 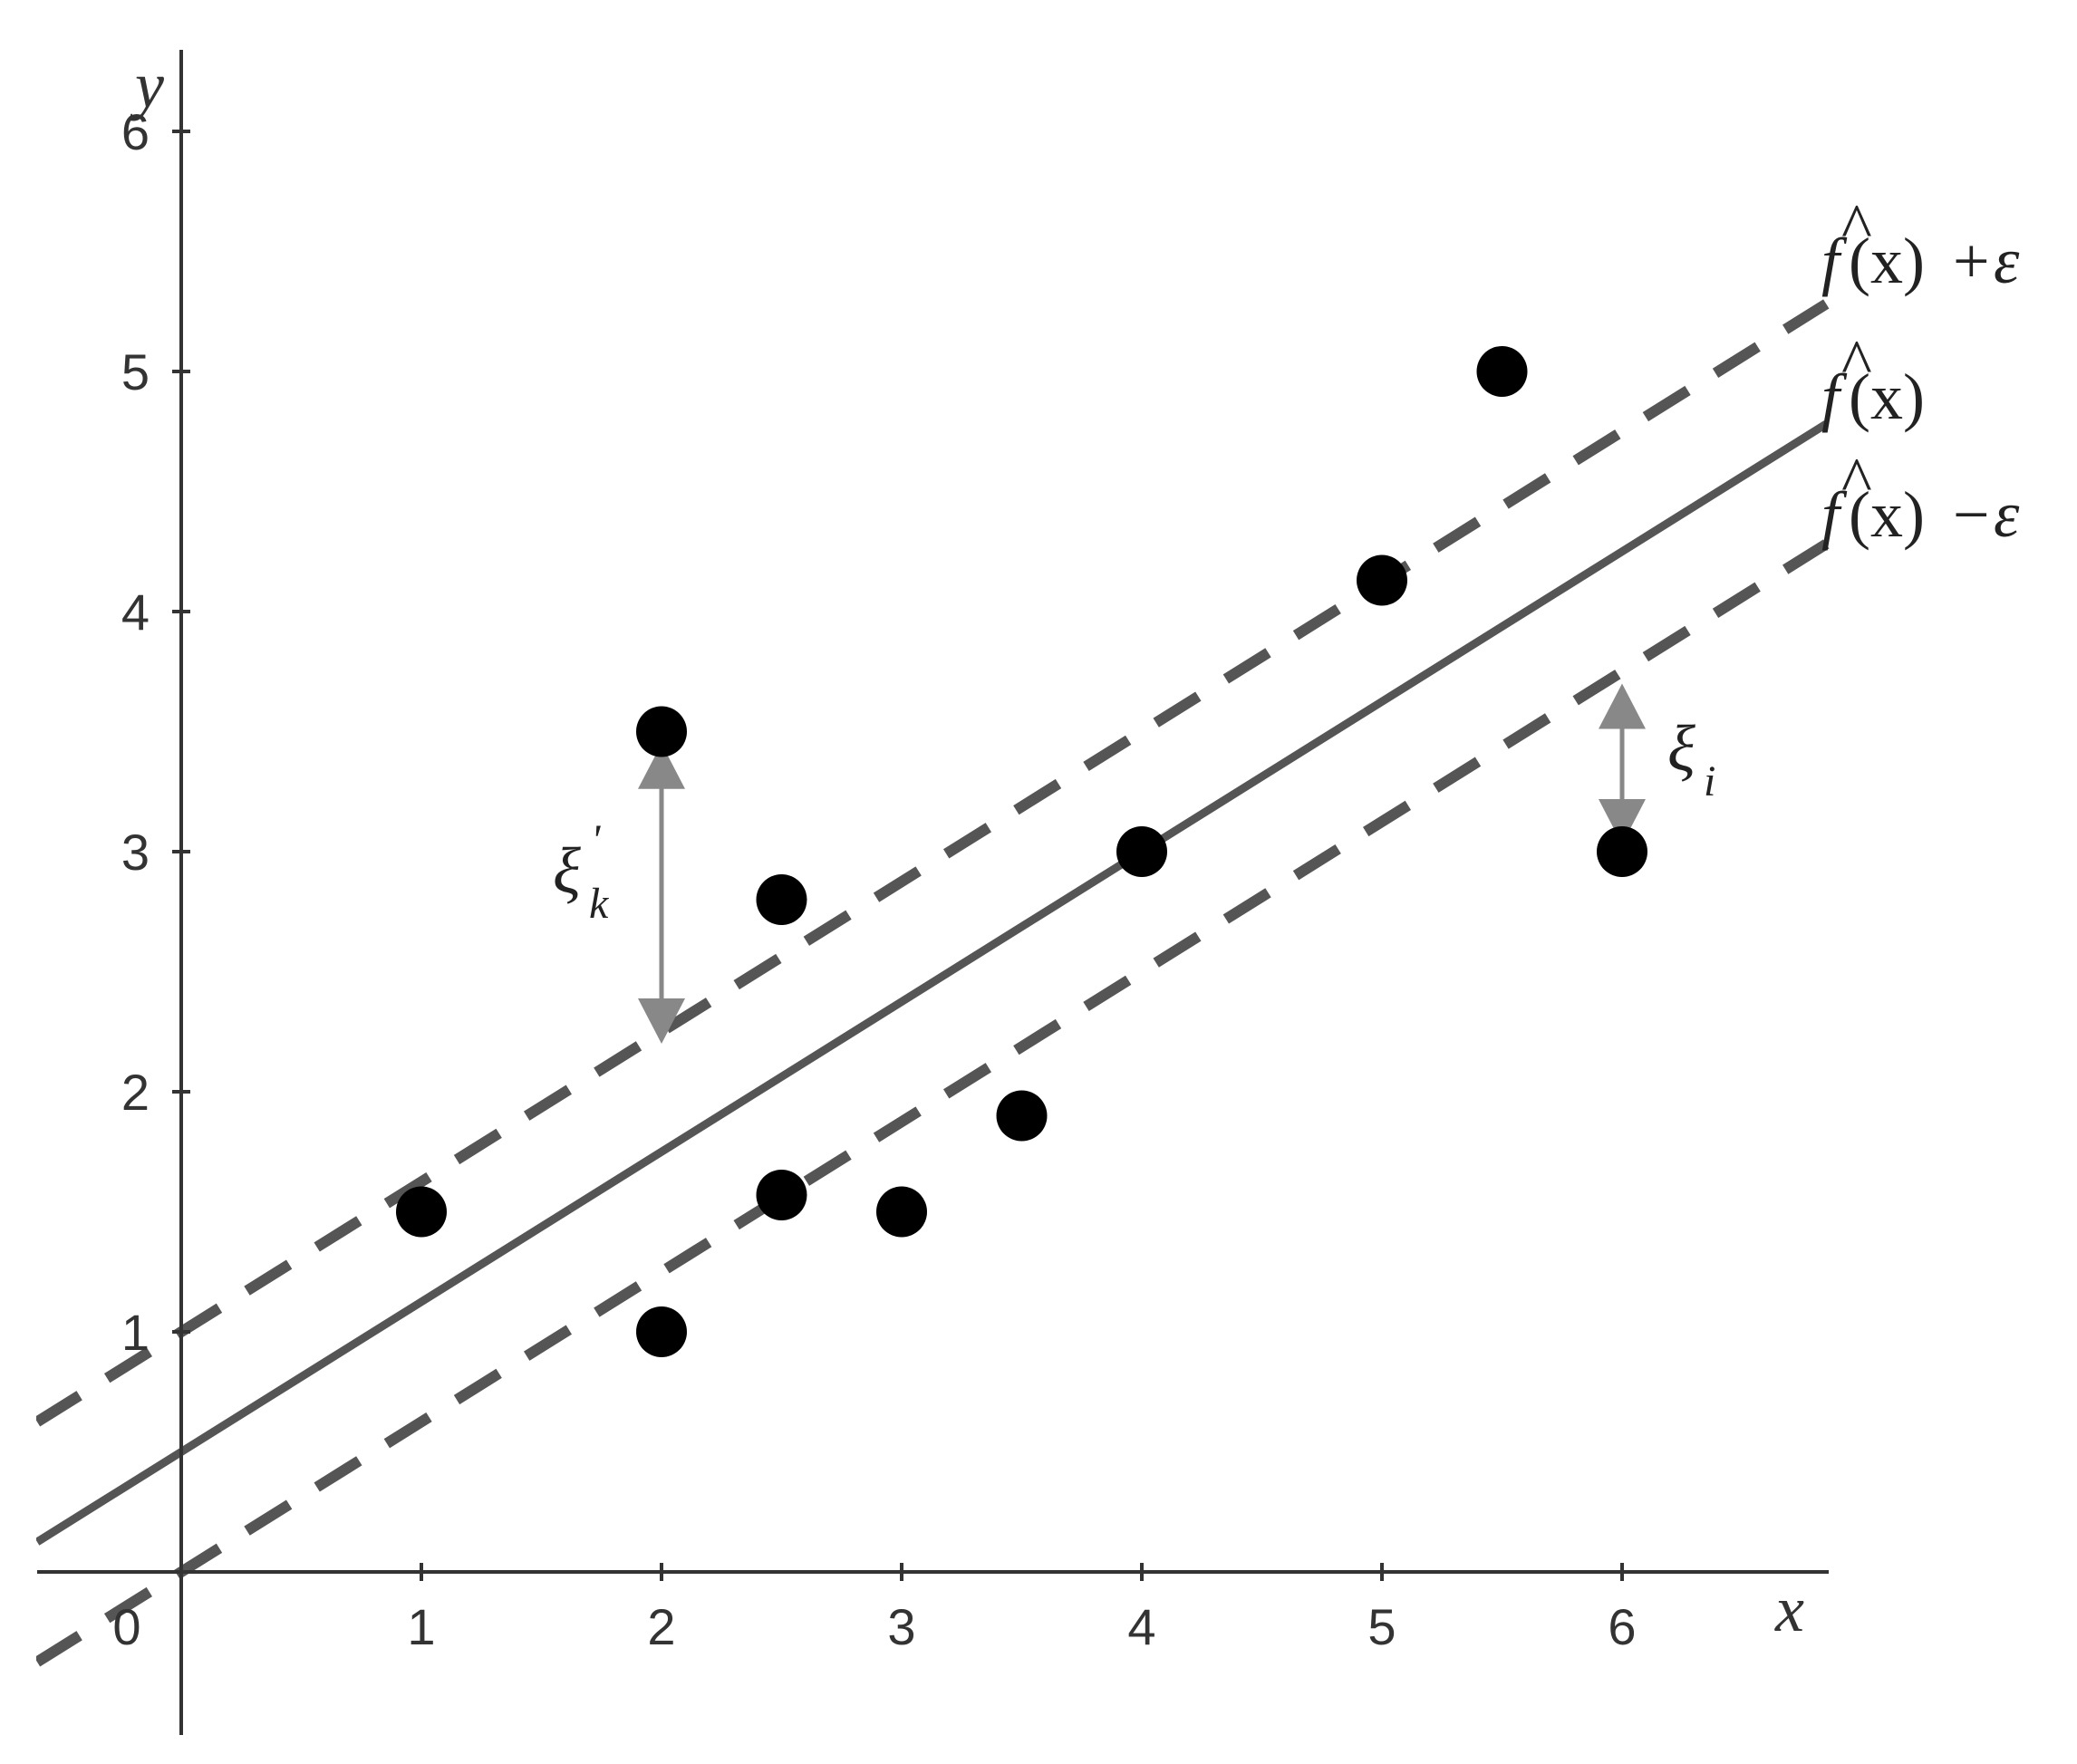 What do you see at coordinates (901, 1626) in the screenshot?
I see `x-tick-label: 3` at bounding box center [901, 1626].